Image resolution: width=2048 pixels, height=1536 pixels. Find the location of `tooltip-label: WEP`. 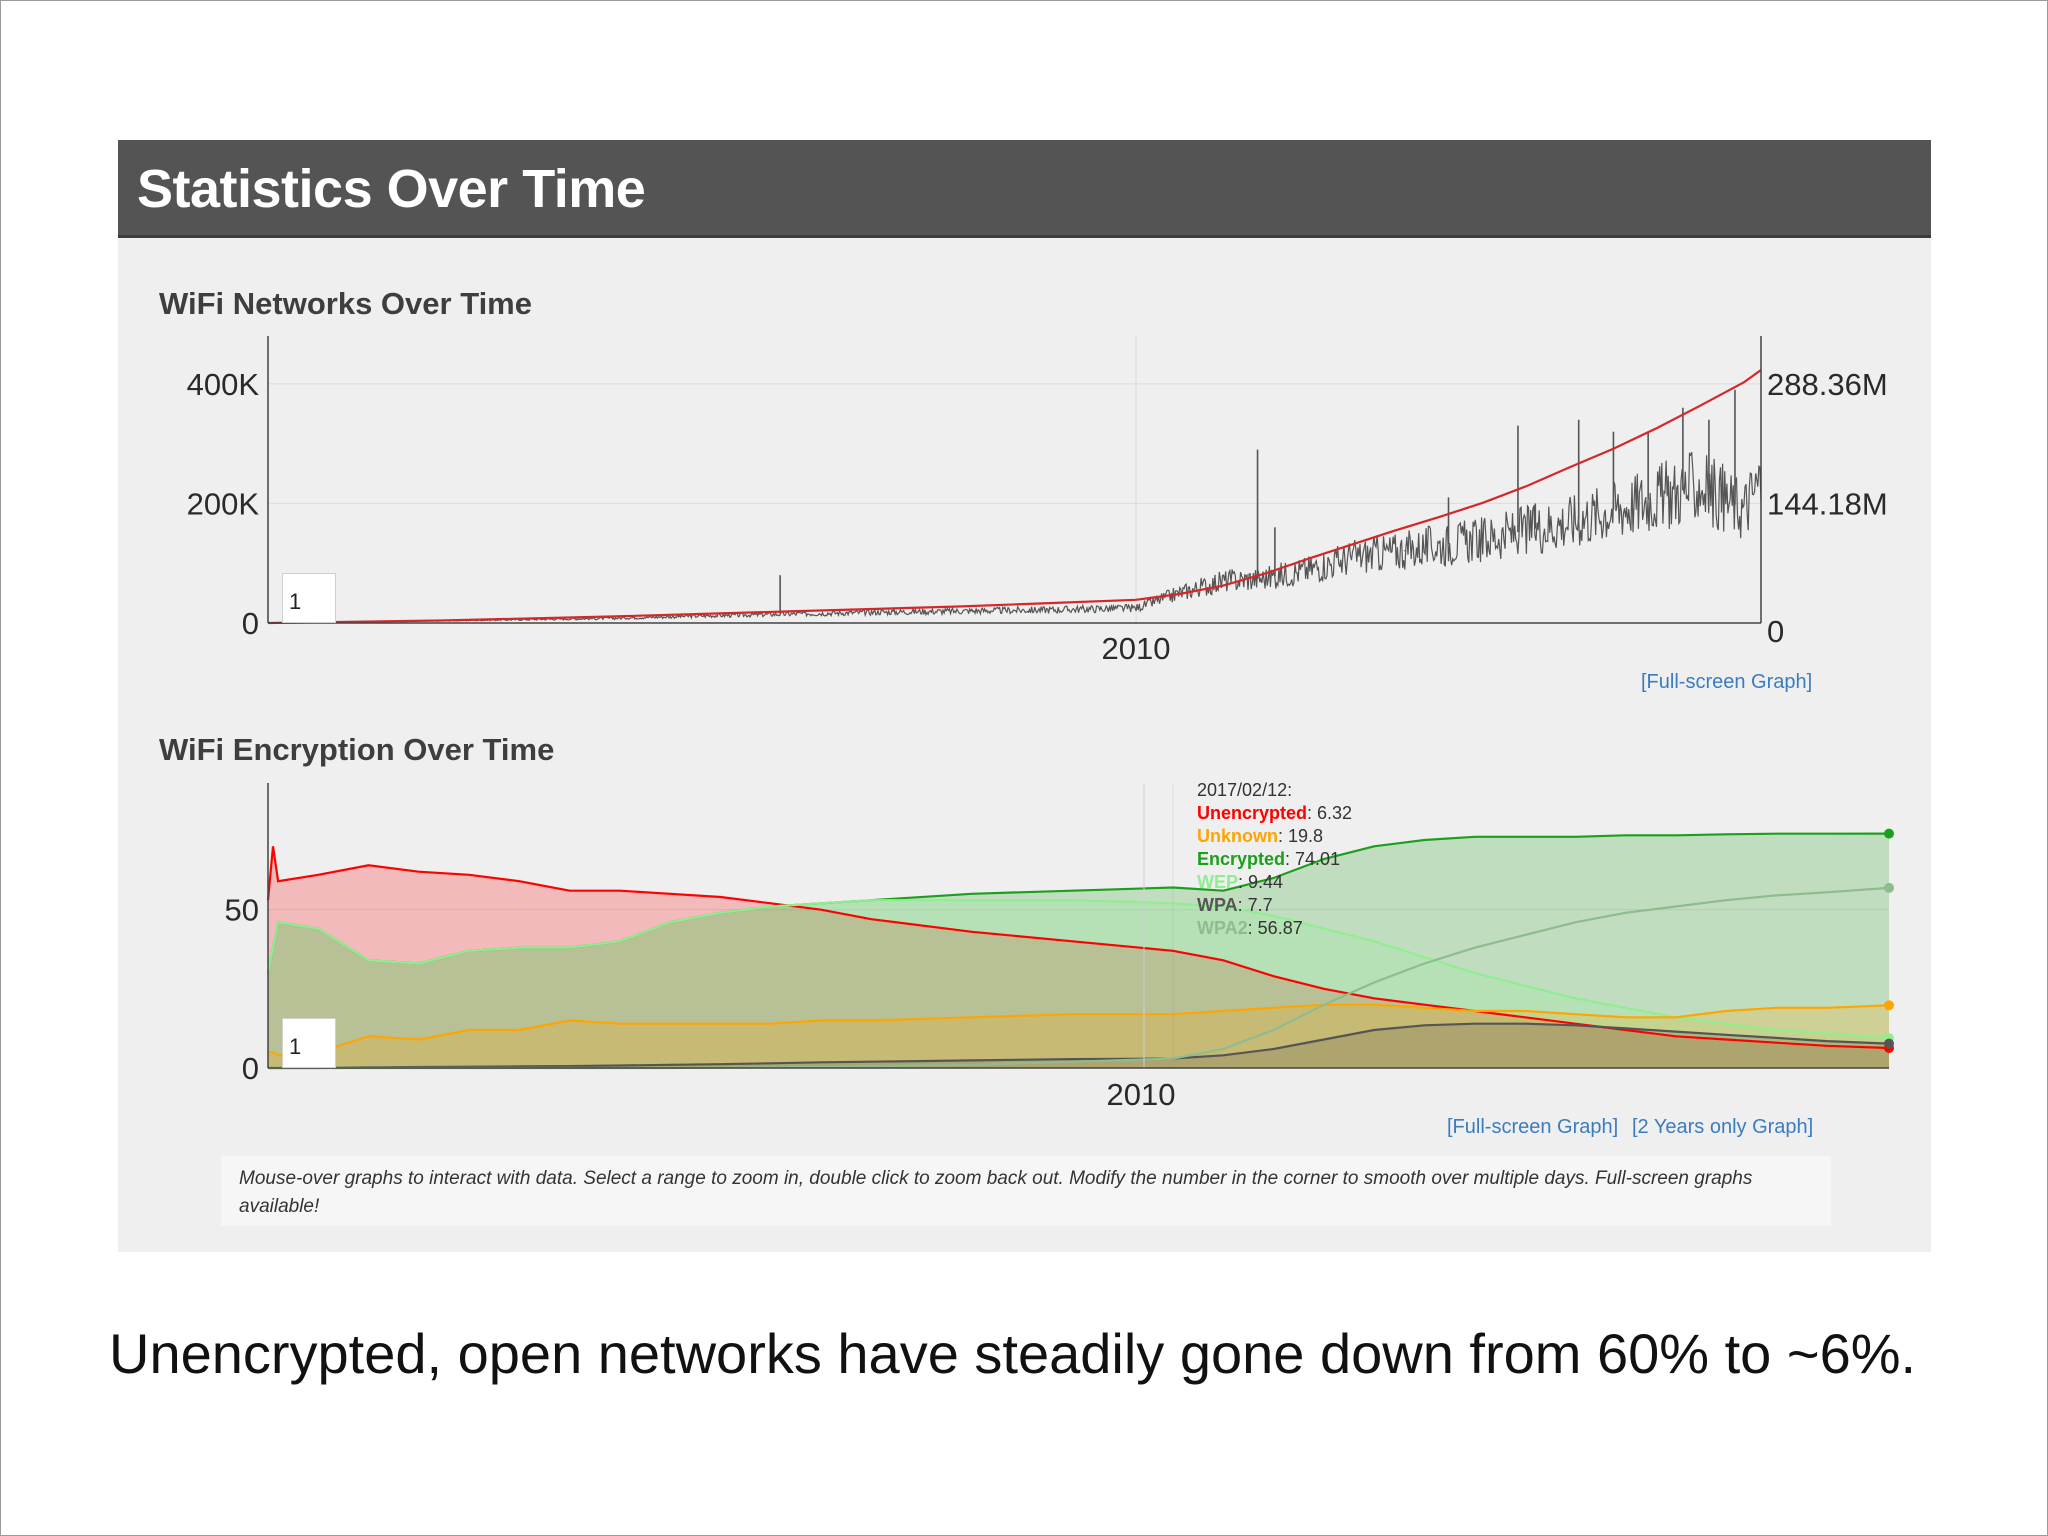

tooltip-label: WEP is located at coordinates (1218, 882).